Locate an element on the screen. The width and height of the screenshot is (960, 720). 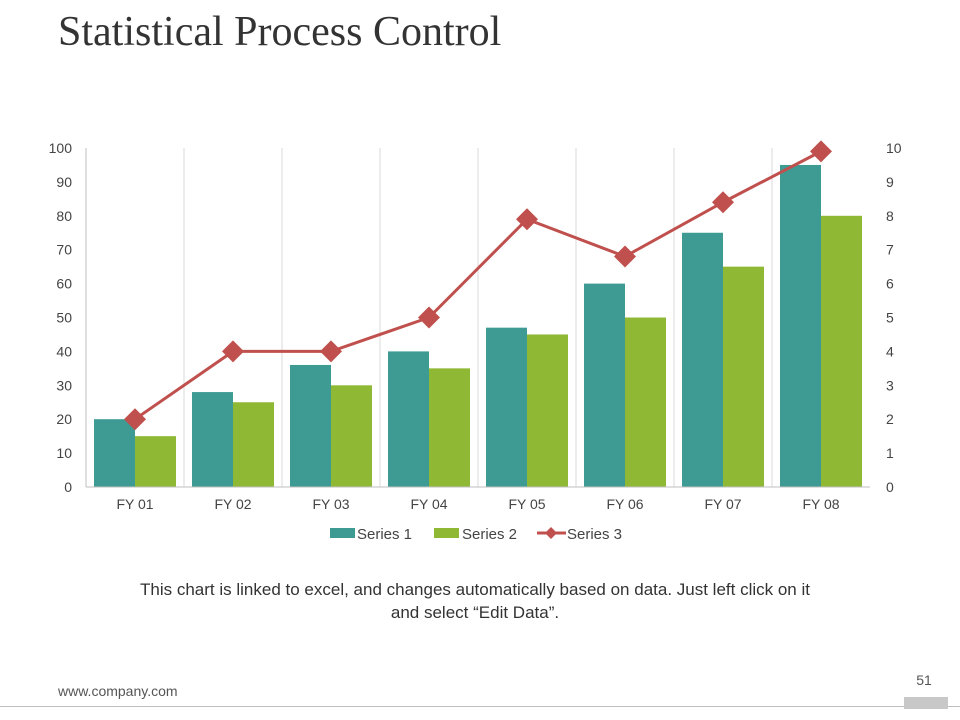
y-right-tick-label: 8 is located at coordinates (890, 216).